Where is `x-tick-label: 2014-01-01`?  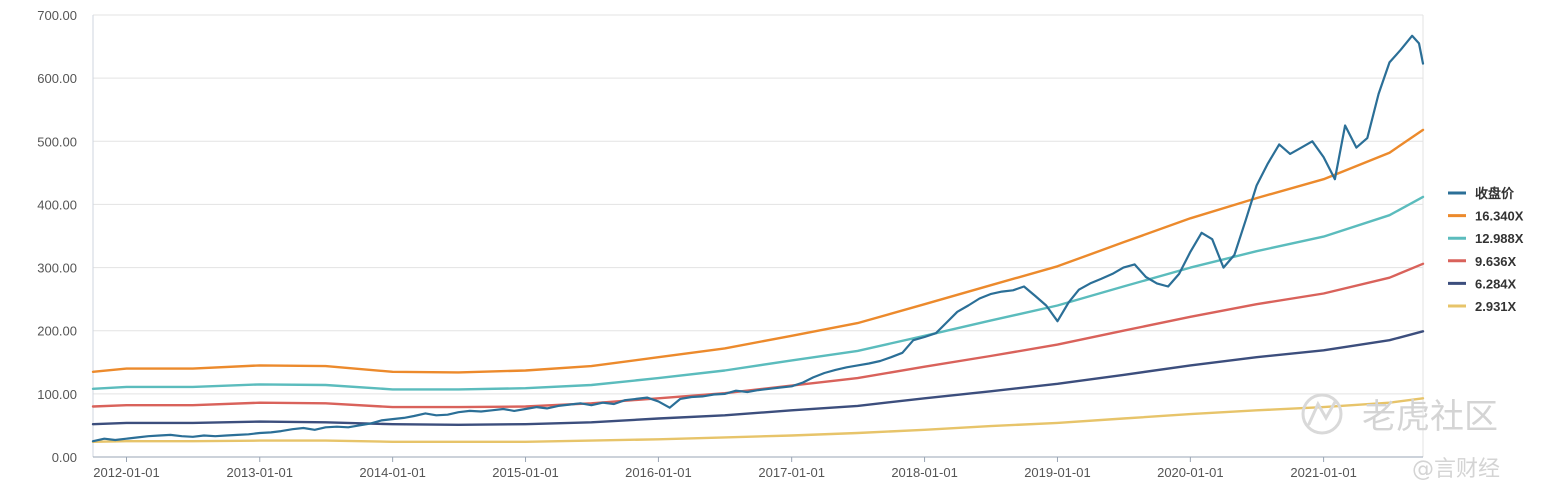
x-tick-label: 2014-01-01 is located at coordinates (392, 472).